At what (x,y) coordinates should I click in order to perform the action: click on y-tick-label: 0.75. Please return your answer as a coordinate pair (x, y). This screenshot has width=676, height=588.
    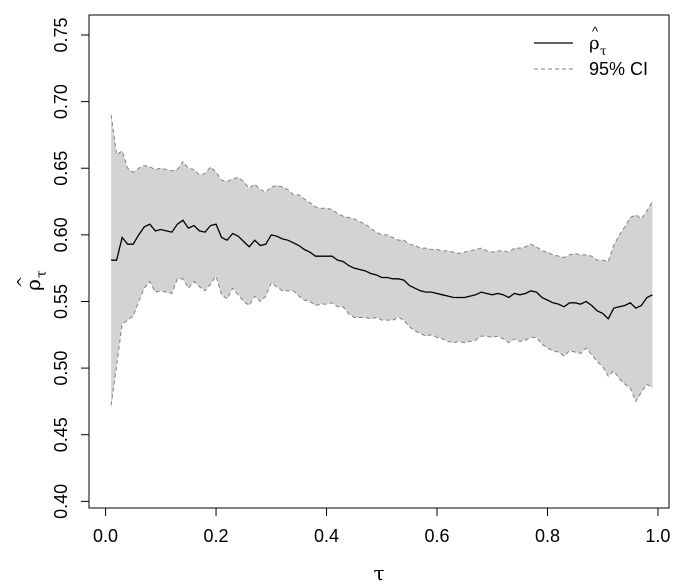
    Looking at the image, I should click on (61, 34).